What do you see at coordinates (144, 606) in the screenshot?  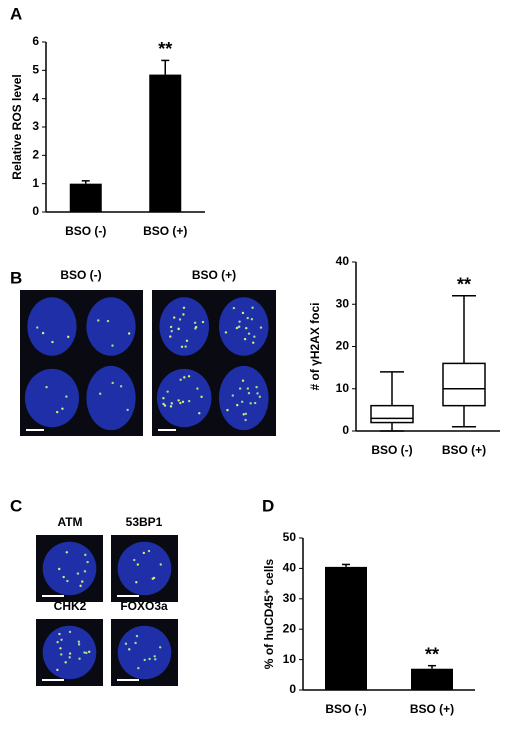 I see `image-label: FOXO3a` at bounding box center [144, 606].